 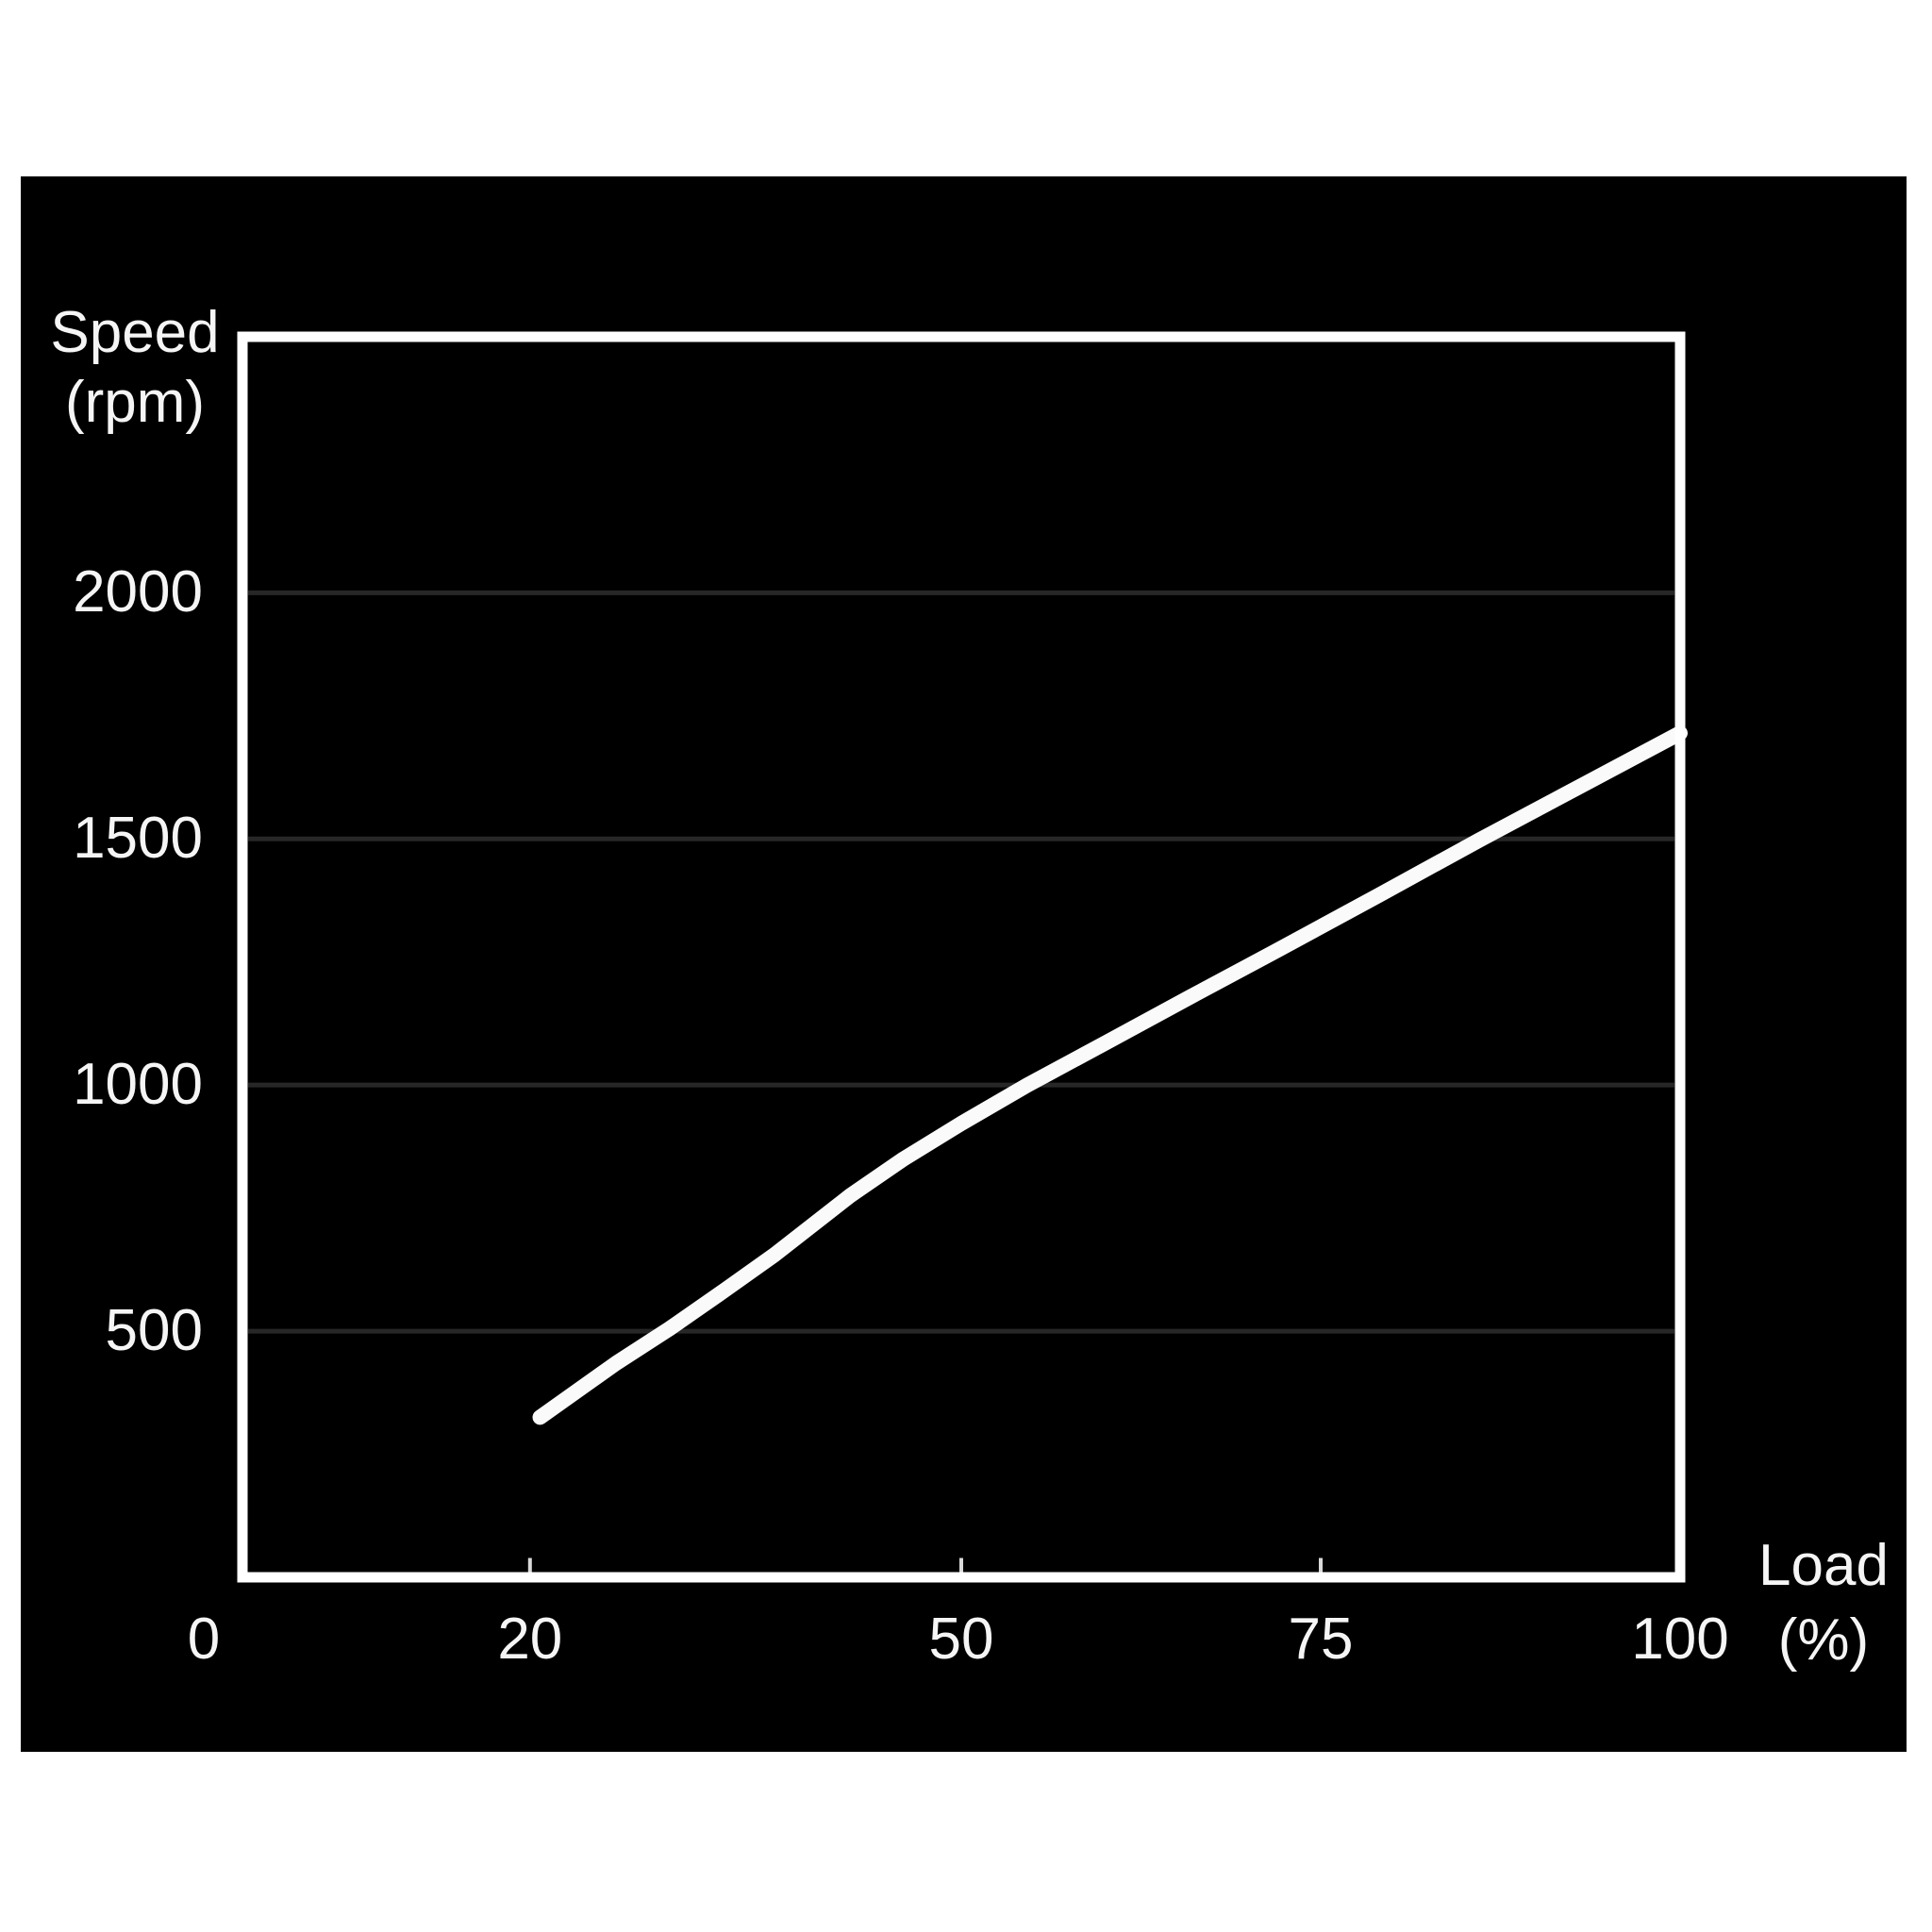 What do you see at coordinates (204, 1640) in the screenshot?
I see `x-tick-label-0: 0` at bounding box center [204, 1640].